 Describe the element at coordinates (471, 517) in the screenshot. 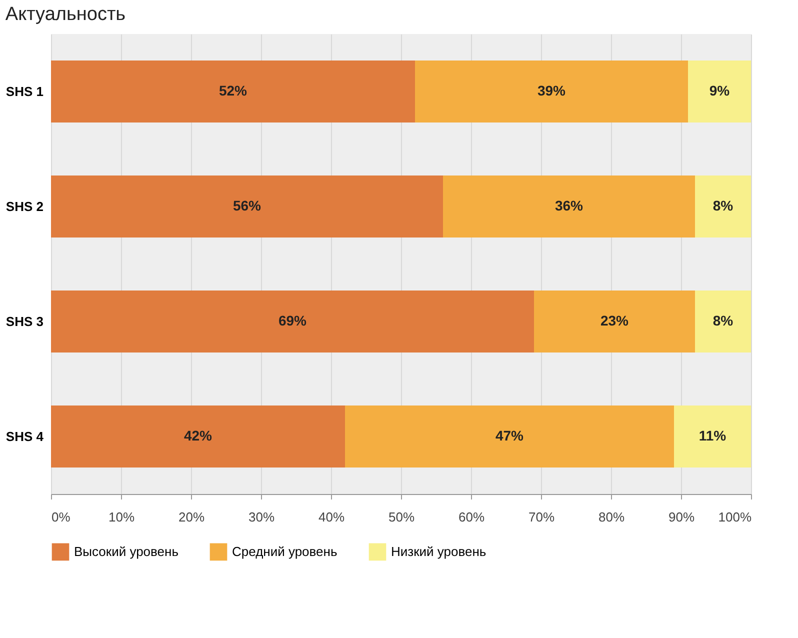

I see `x-tick-label: 60%` at that location.